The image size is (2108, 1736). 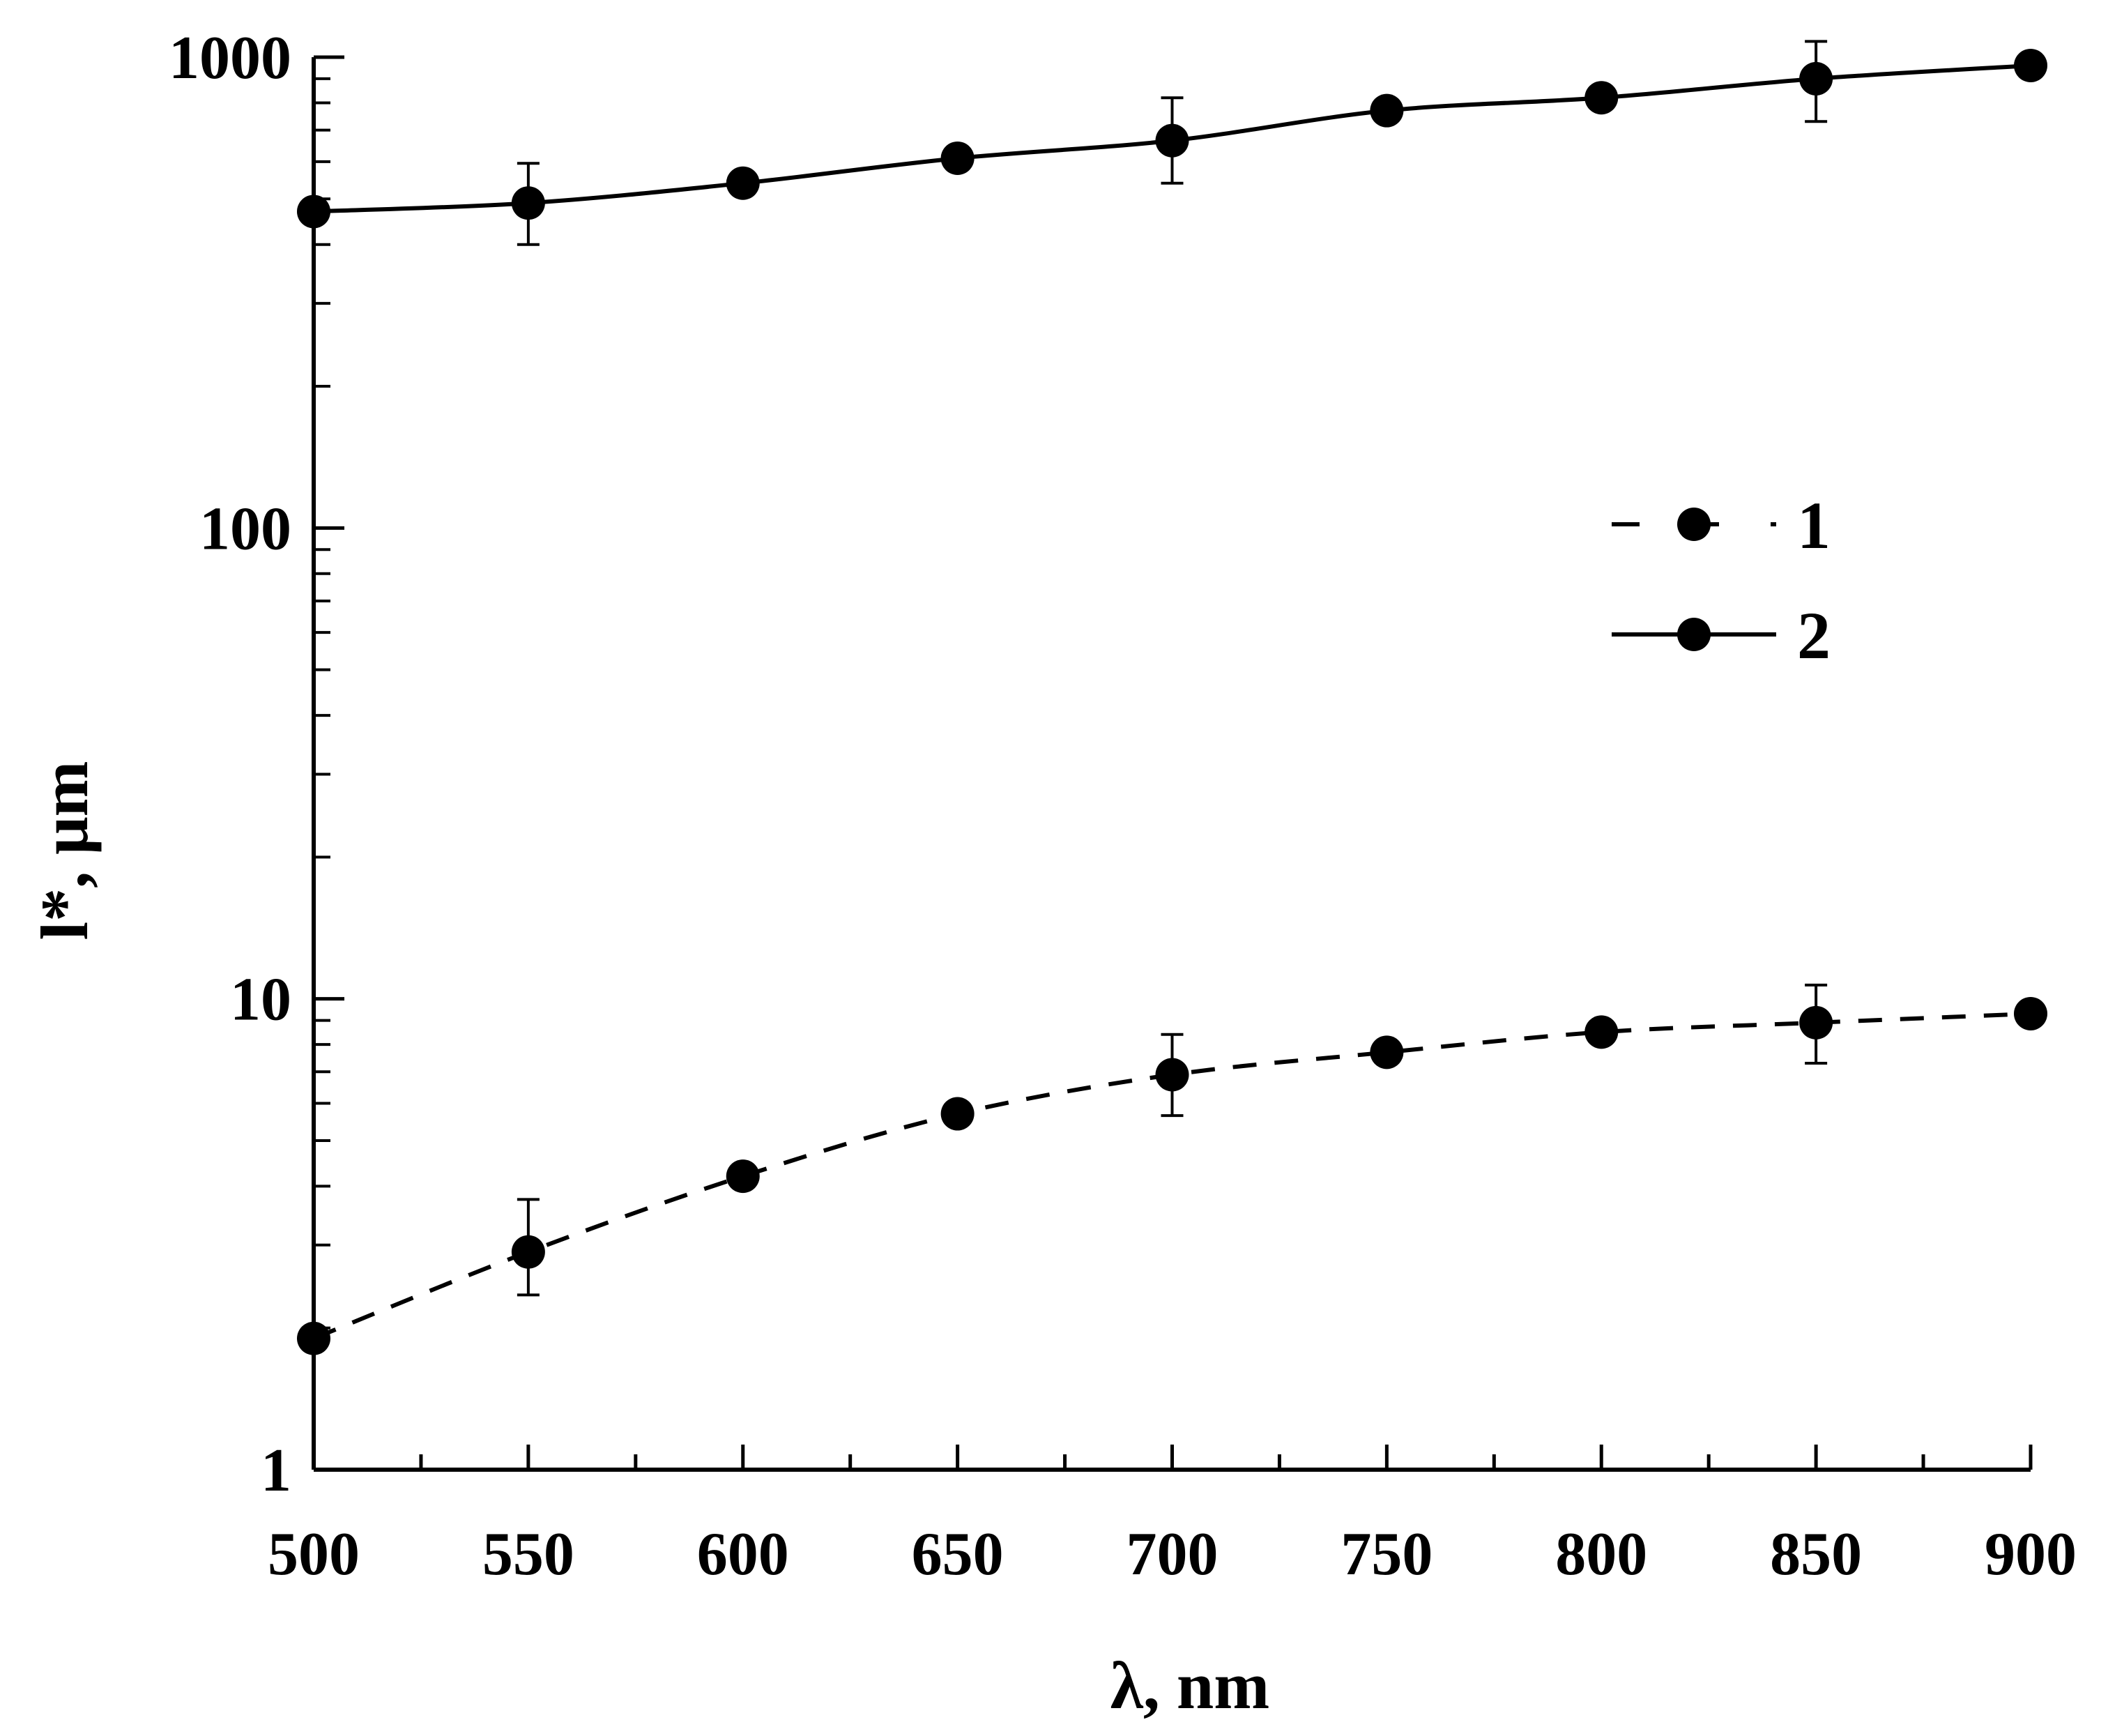 What do you see at coordinates (1601, 1555) in the screenshot?
I see `x-tick-label: 800` at bounding box center [1601, 1555].